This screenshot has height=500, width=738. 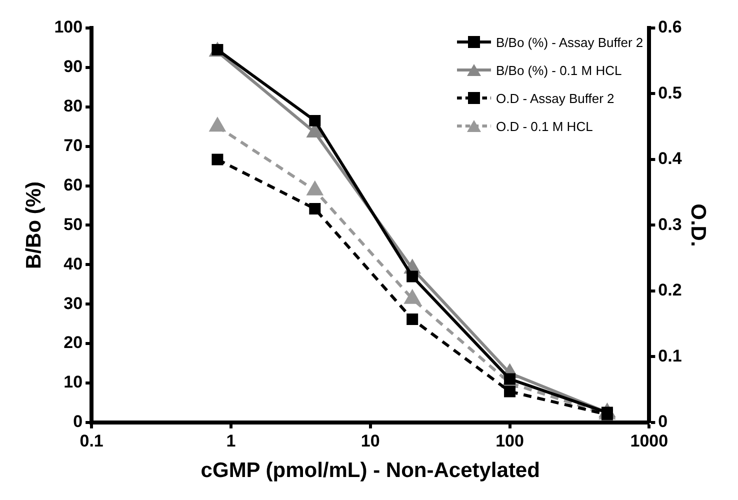 I want to click on y2-tick-label: 0.3, so click(x=670, y=224).